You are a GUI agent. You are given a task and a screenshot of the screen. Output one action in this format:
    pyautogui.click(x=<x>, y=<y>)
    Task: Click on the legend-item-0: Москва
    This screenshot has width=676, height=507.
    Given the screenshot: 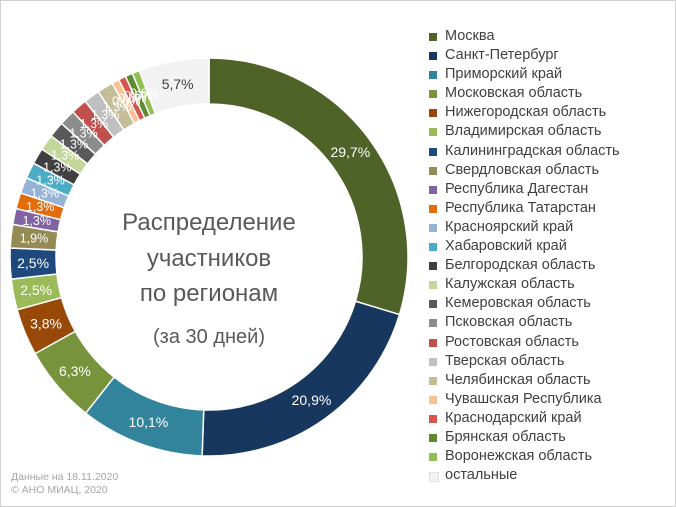 What is the action you would take?
    pyautogui.click(x=552, y=36)
    